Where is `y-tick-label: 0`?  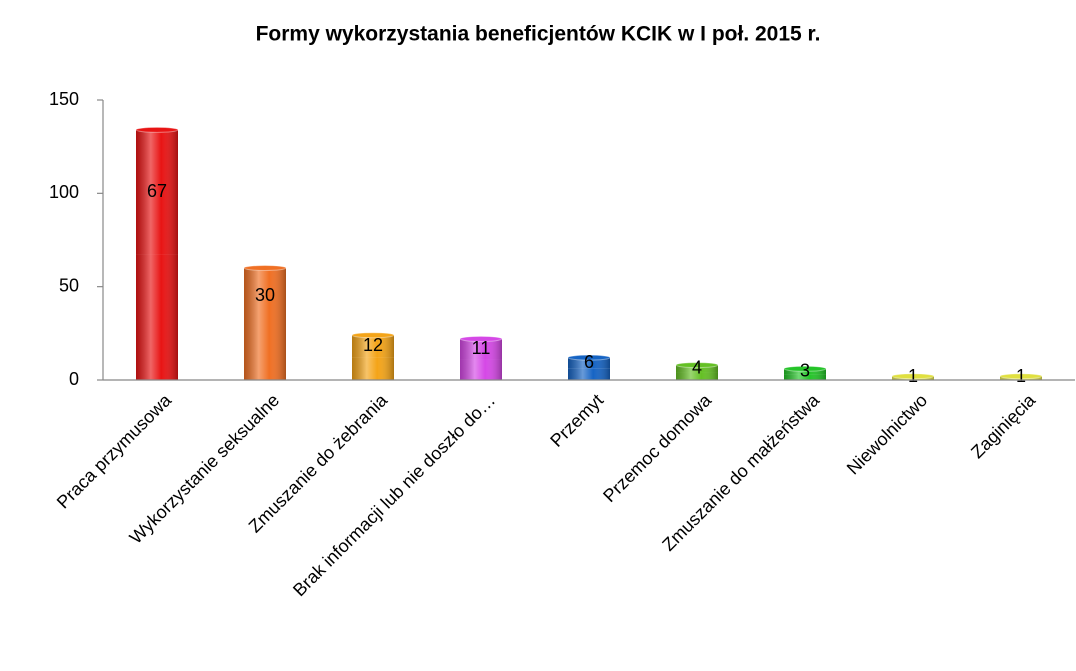 y-tick-label: 0 is located at coordinates (74, 379).